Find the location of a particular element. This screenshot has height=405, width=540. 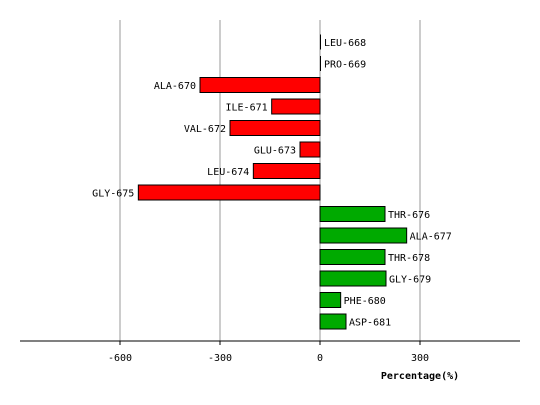

tick-label: -300 is located at coordinates (220, 358).